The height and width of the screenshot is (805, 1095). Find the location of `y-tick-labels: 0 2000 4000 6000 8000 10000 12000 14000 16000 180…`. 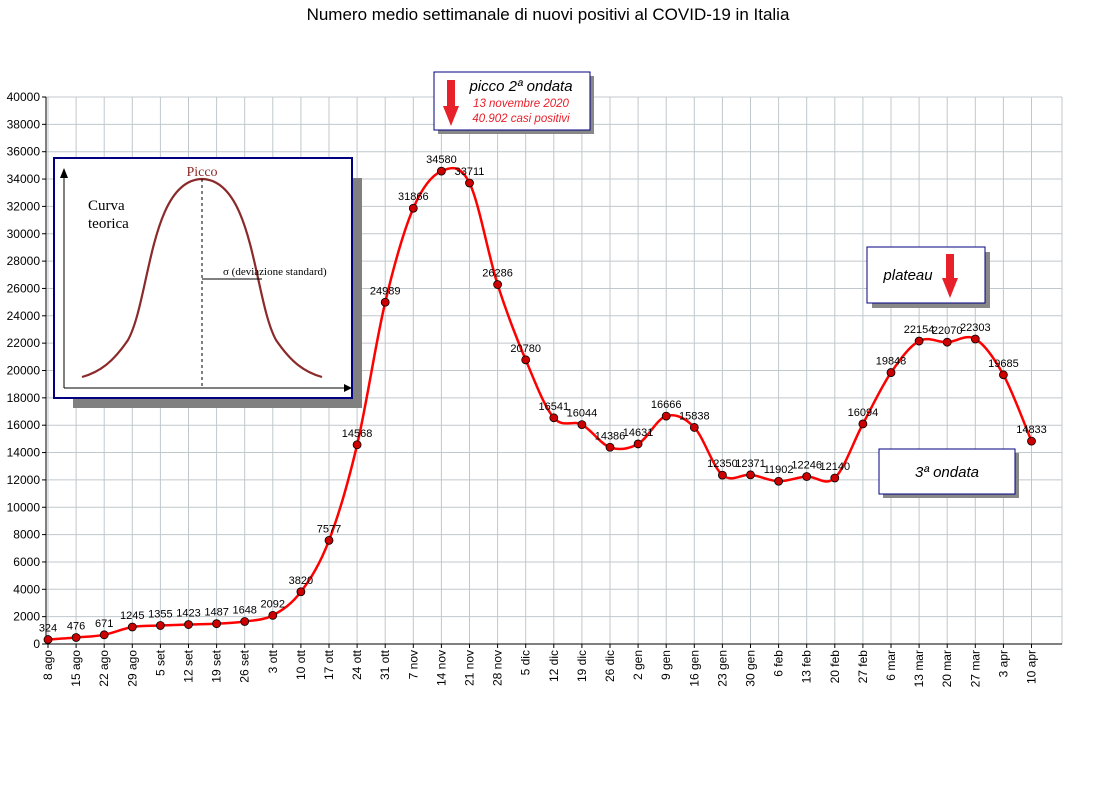

y-tick-labels: 0 2000 4000 6000 8000 10000 12000 14000 16000 180… is located at coordinates (24, 370).